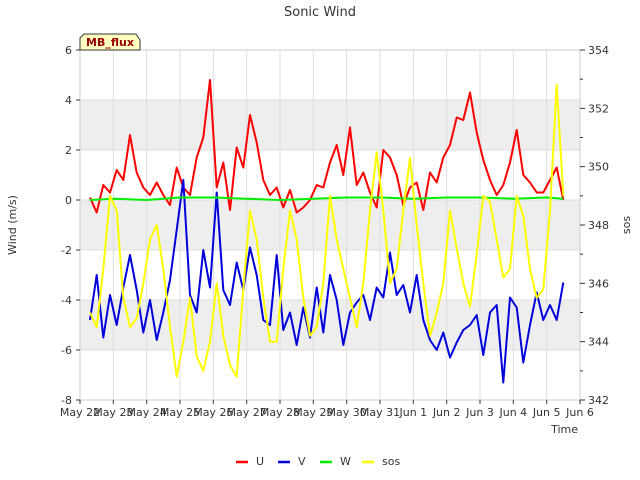 This screenshot has width=640, height=480. Describe the element at coordinates (626, 225) in the screenshot. I see `y2-axis-label: sos` at that location.